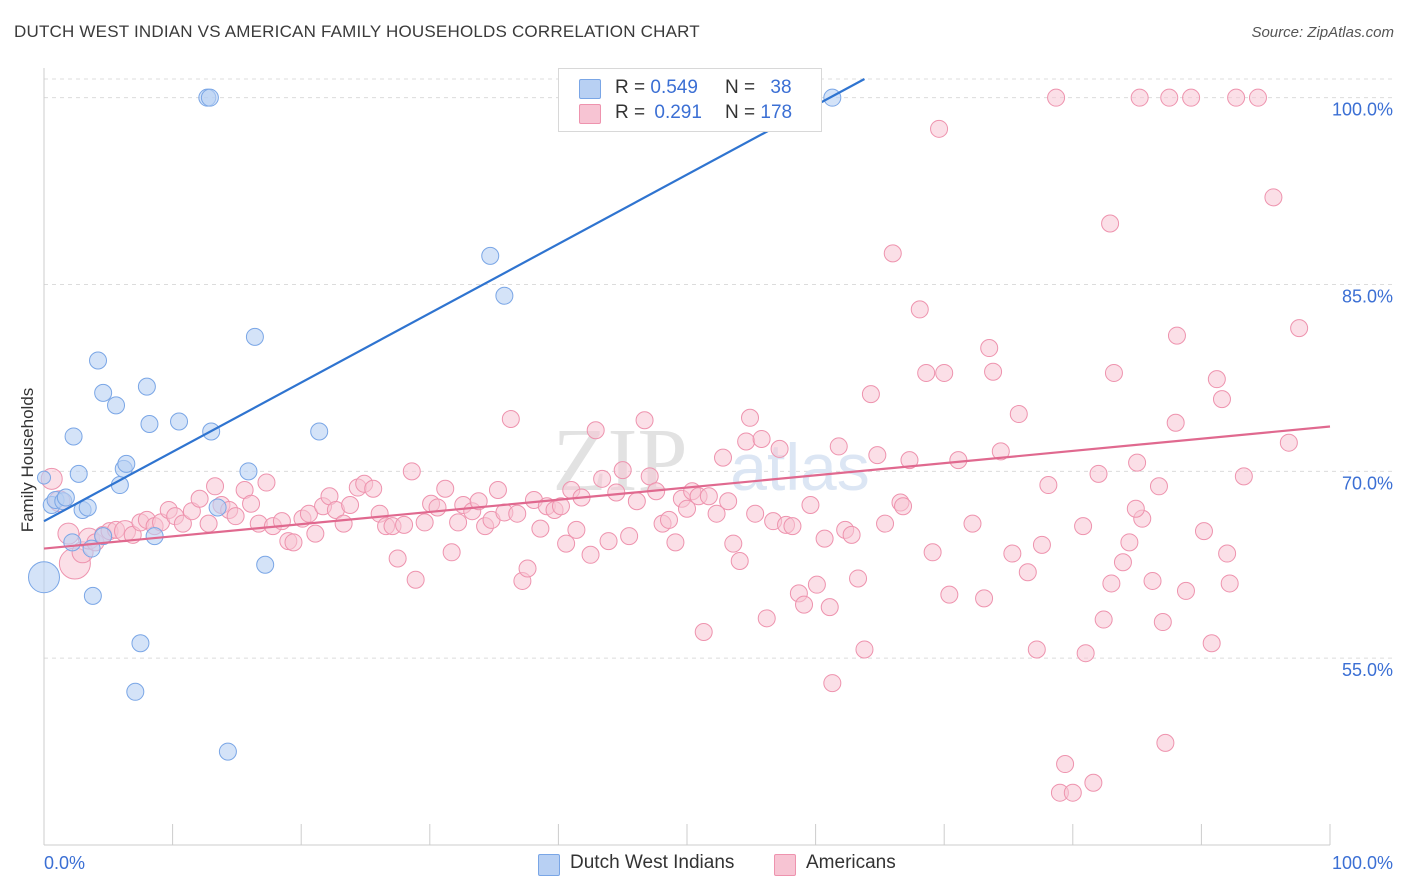 This screenshot has width=1406, height=892. What do you see at coordinates (740, 112) in the screenshot?
I see `legend-n-label: N =` at bounding box center [740, 112].